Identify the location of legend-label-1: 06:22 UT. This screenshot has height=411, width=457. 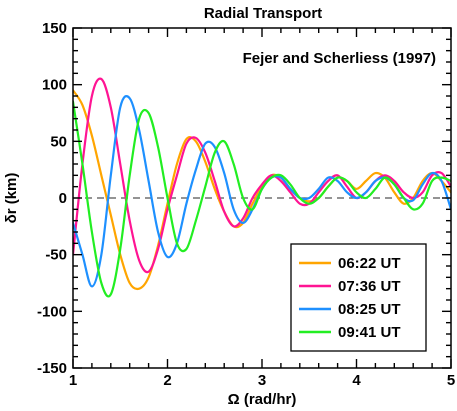
(369, 263).